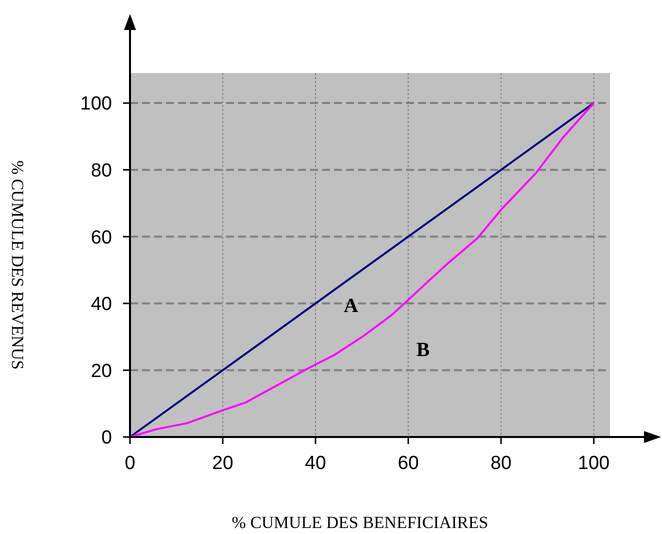  Describe the element at coordinates (101, 237) in the screenshot. I see `y-tick-label: 60` at that location.